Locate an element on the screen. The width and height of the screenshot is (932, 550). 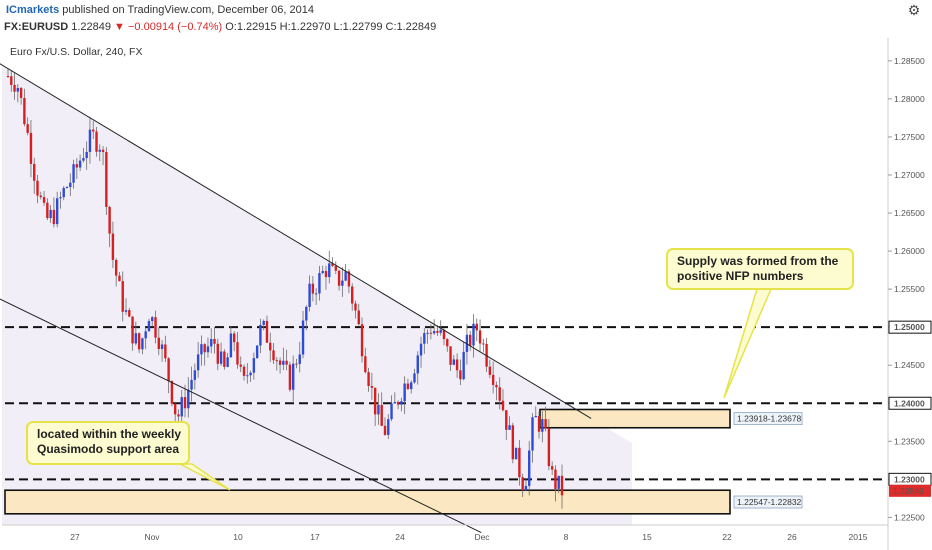
x-tick-label: Dec is located at coordinates (482, 537).